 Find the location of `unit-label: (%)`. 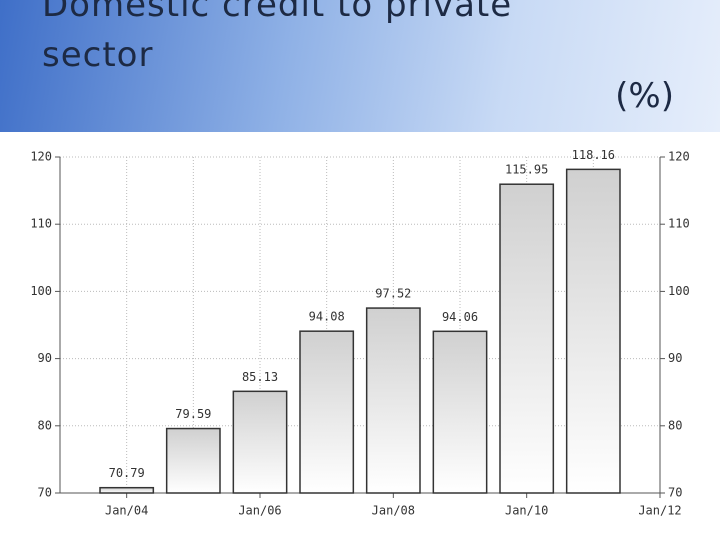

unit-label: (%) is located at coordinates (644, 96).